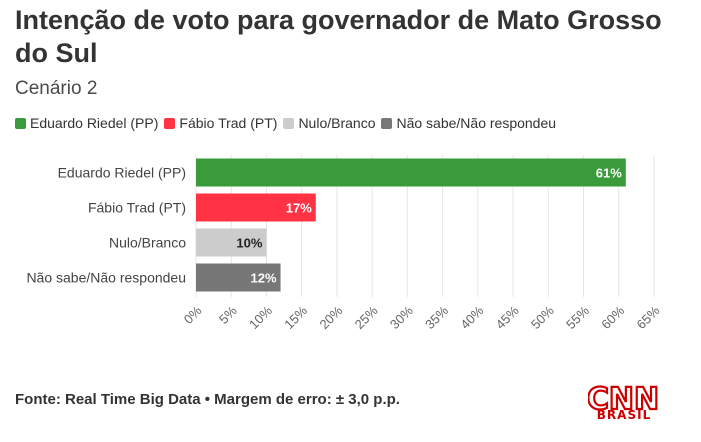 This screenshot has height=442, width=701. What do you see at coordinates (228, 315) in the screenshot?
I see `x-tick-label: 5%` at bounding box center [228, 315].